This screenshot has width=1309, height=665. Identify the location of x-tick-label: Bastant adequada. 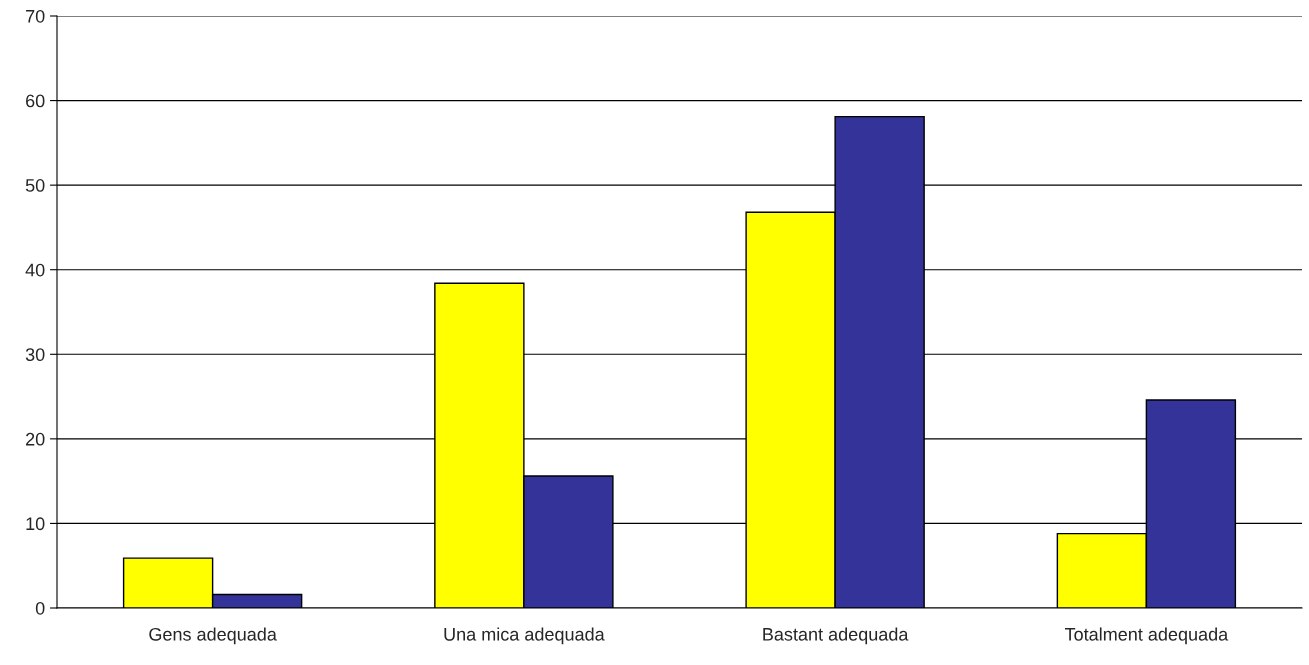
(836, 636).